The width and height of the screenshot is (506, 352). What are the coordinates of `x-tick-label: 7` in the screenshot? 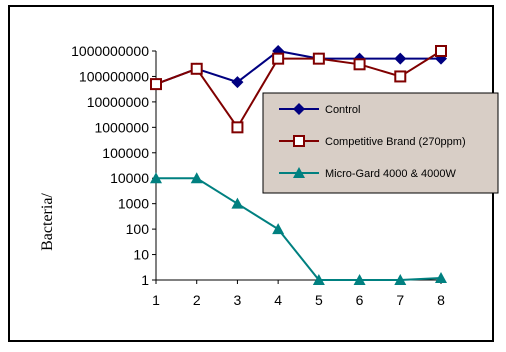 It's located at (400, 300).